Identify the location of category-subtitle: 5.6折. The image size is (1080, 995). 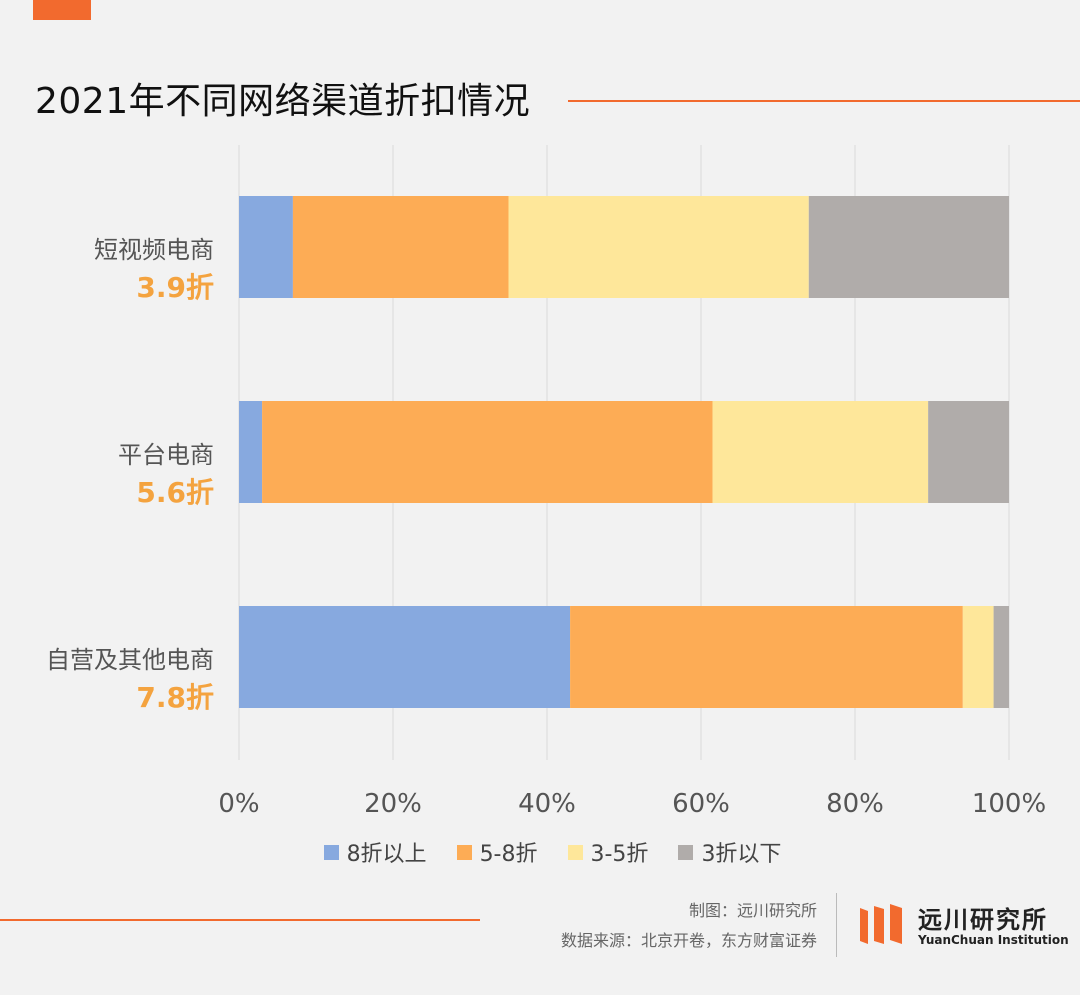
(175, 492).